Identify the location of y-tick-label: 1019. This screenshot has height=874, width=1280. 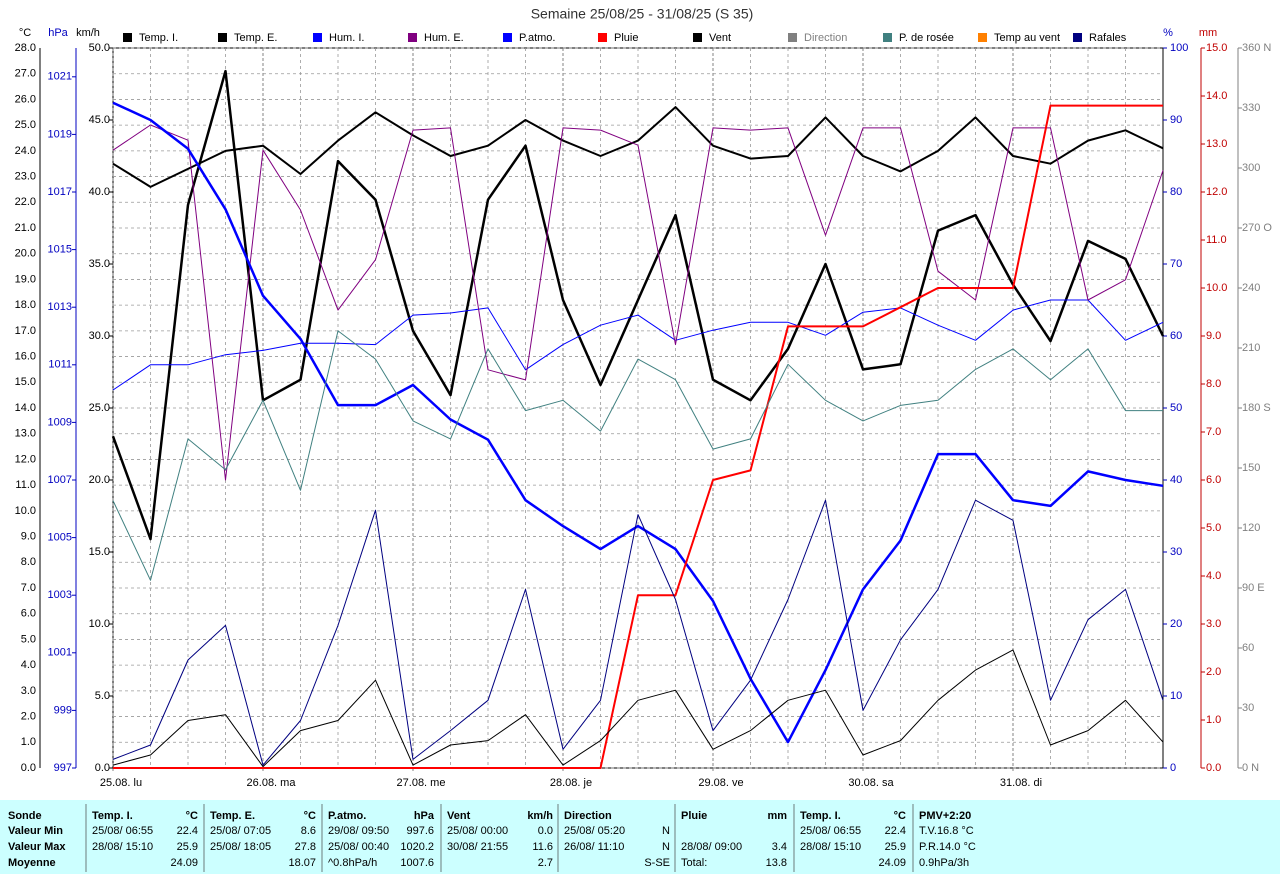
(60, 134).